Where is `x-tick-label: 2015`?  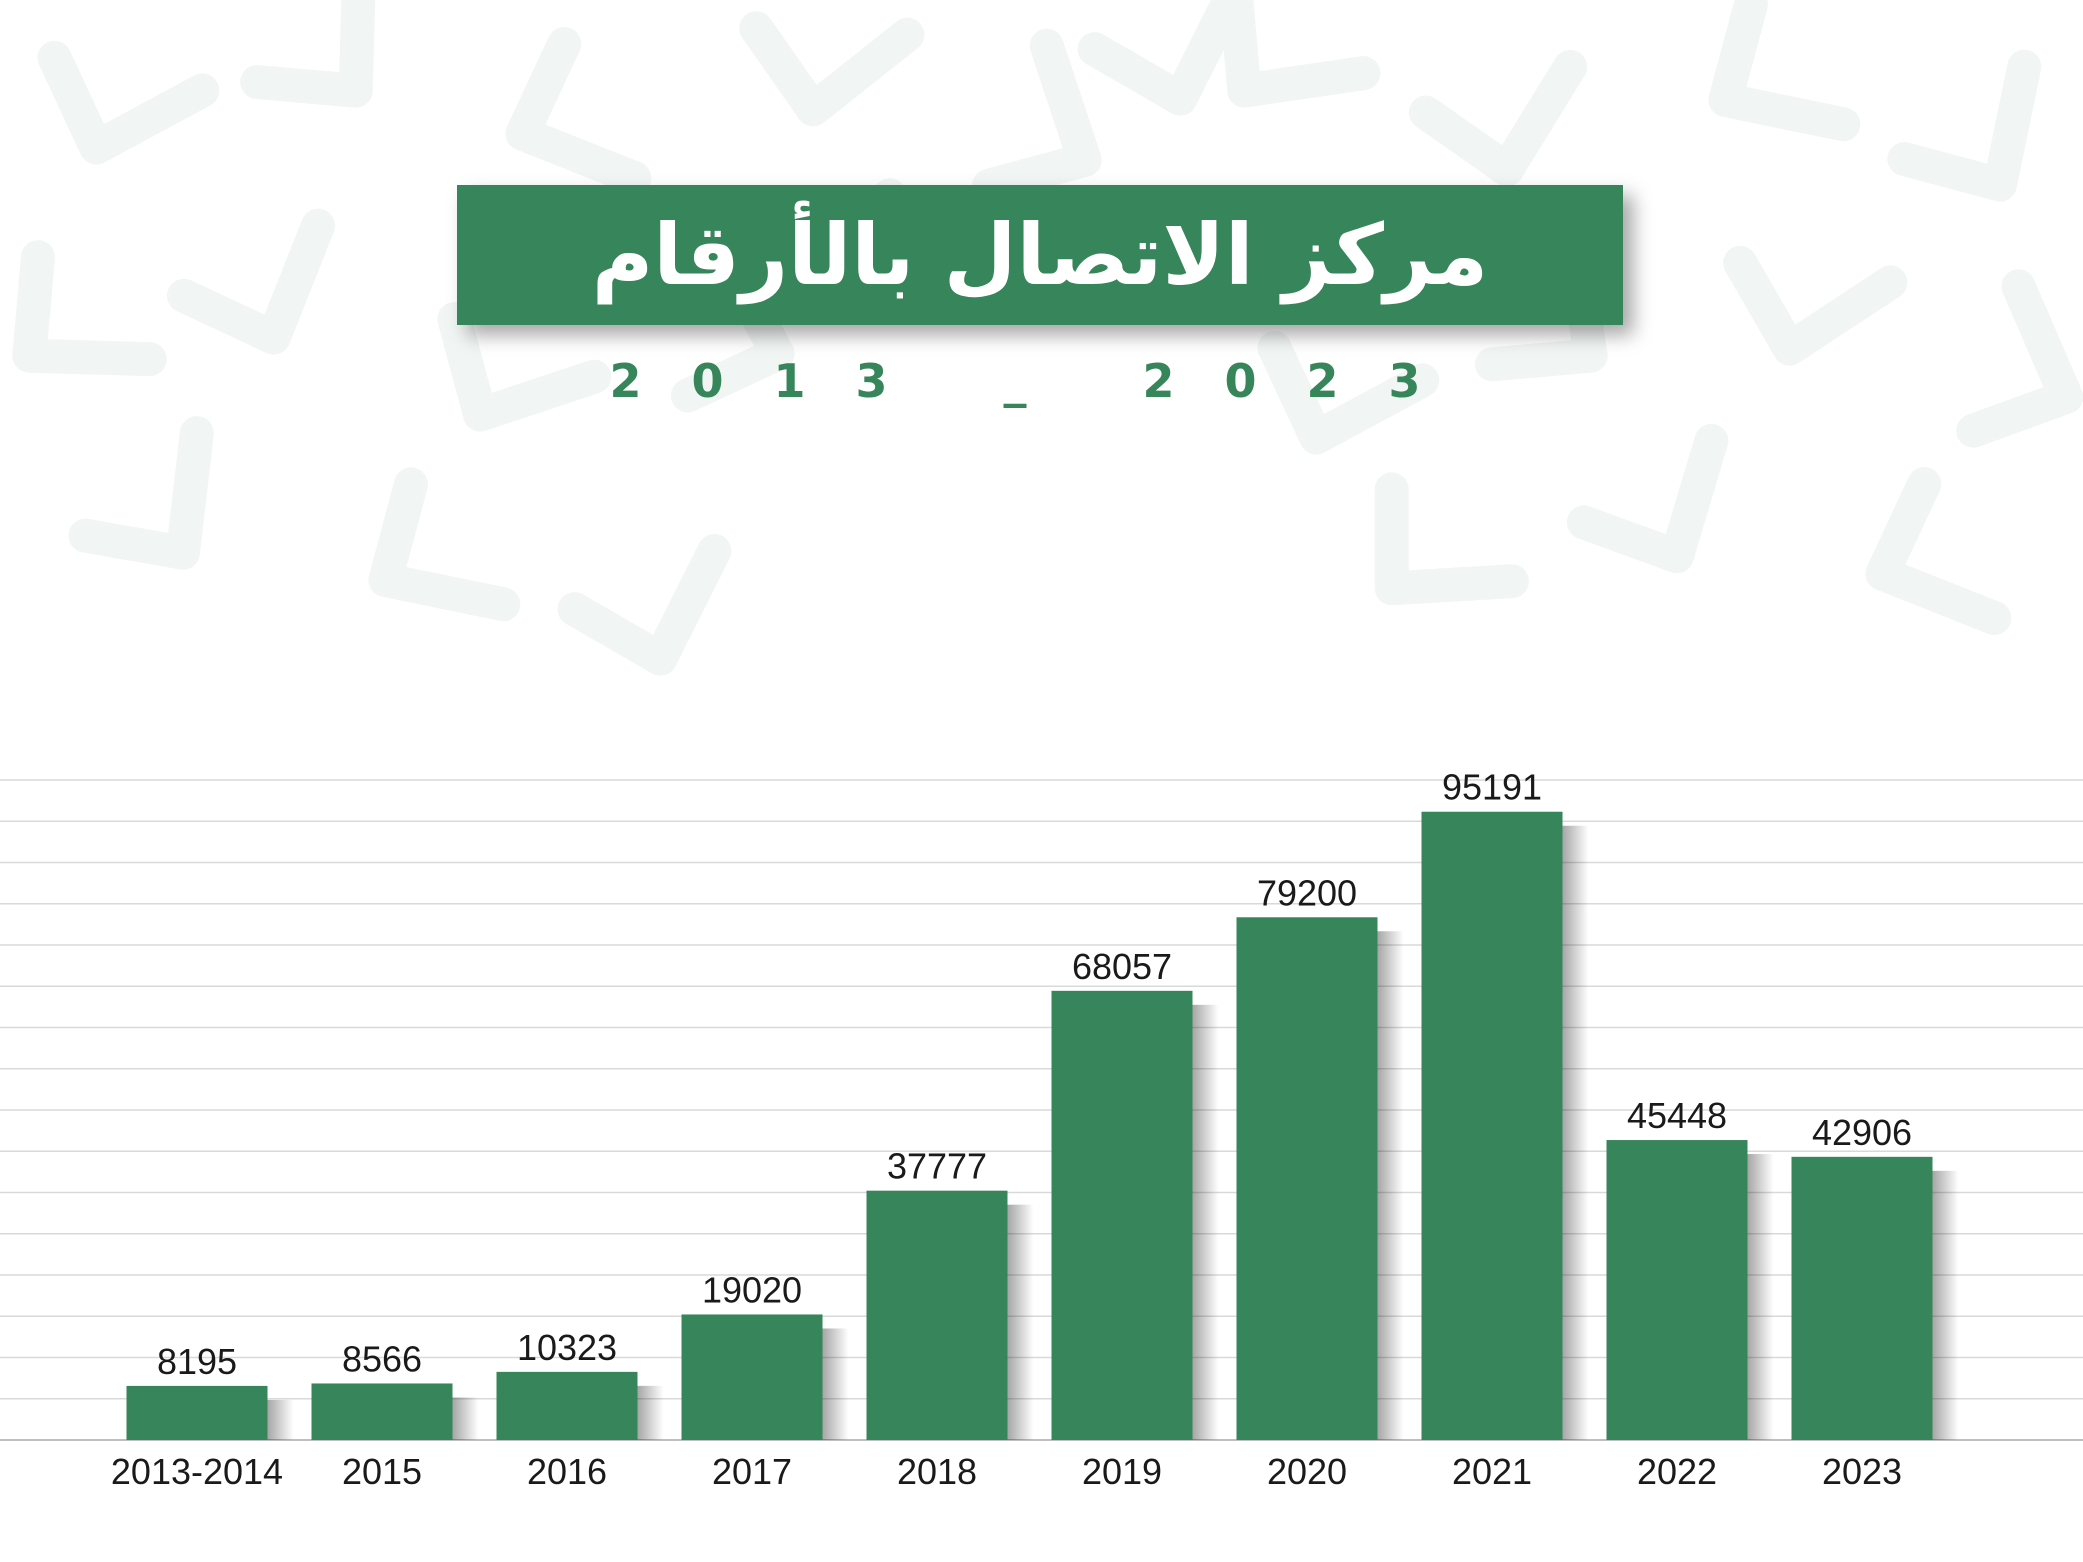 x-tick-label: 2015 is located at coordinates (382, 1471).